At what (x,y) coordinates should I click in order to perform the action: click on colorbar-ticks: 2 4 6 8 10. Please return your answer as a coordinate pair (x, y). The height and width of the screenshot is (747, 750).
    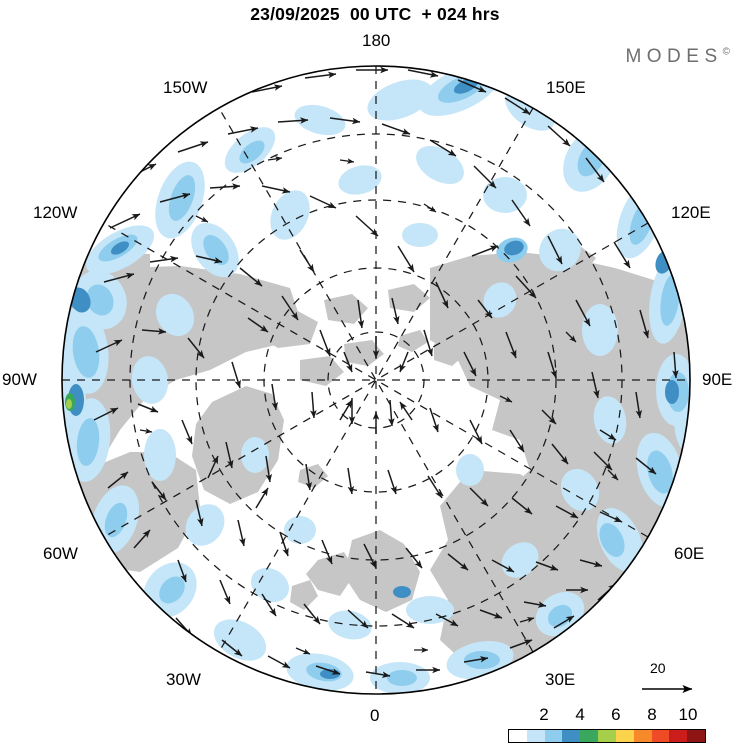
    Looking at the image, I should click on (607, 716).